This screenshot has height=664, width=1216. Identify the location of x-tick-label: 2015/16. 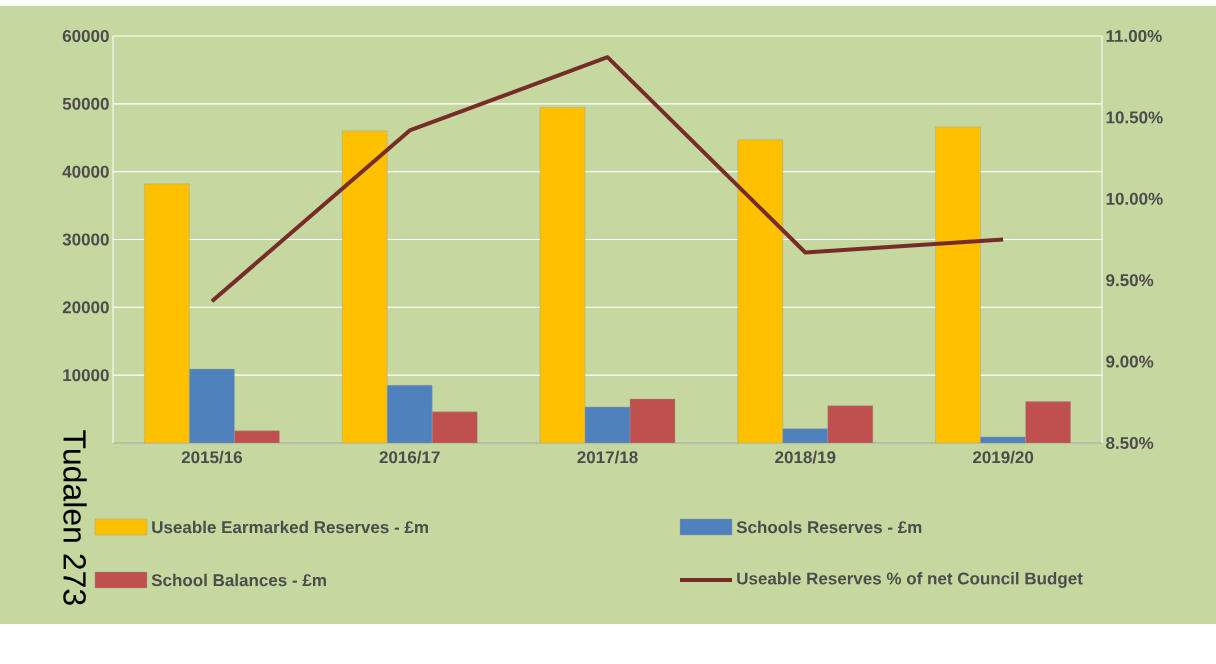
(212, 457).